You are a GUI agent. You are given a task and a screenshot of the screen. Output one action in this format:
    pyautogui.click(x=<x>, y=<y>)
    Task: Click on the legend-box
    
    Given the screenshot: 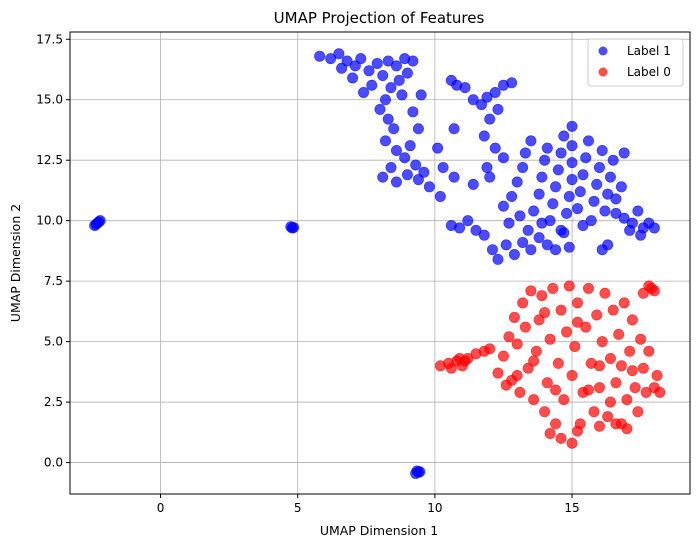 What is the action you would take?
    pyautogui.click(x=635, y=62)
    